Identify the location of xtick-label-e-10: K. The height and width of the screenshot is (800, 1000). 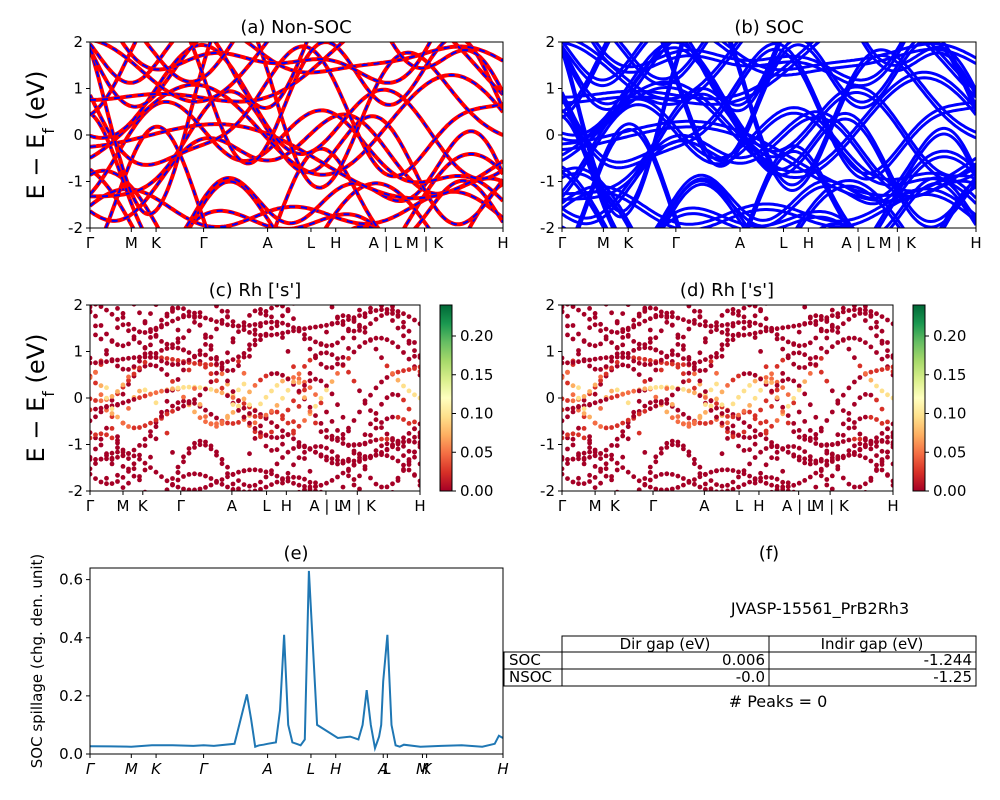
(427, 769).